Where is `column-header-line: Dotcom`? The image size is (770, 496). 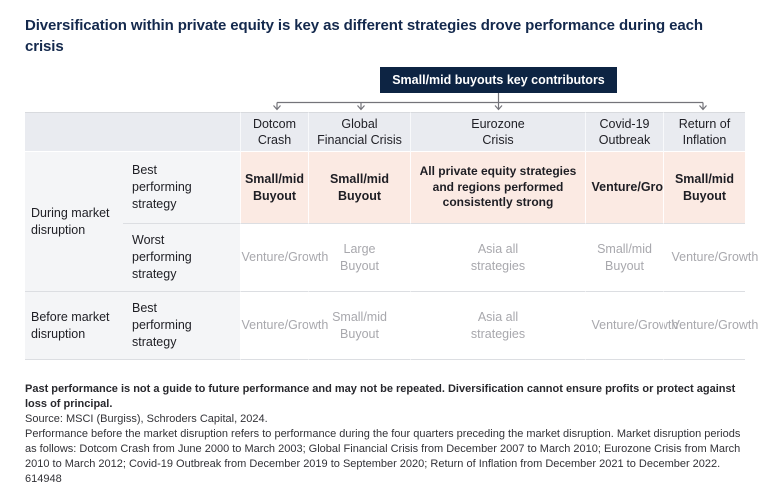 column-header-line: Dotcom is located at coordinates (274, 123).